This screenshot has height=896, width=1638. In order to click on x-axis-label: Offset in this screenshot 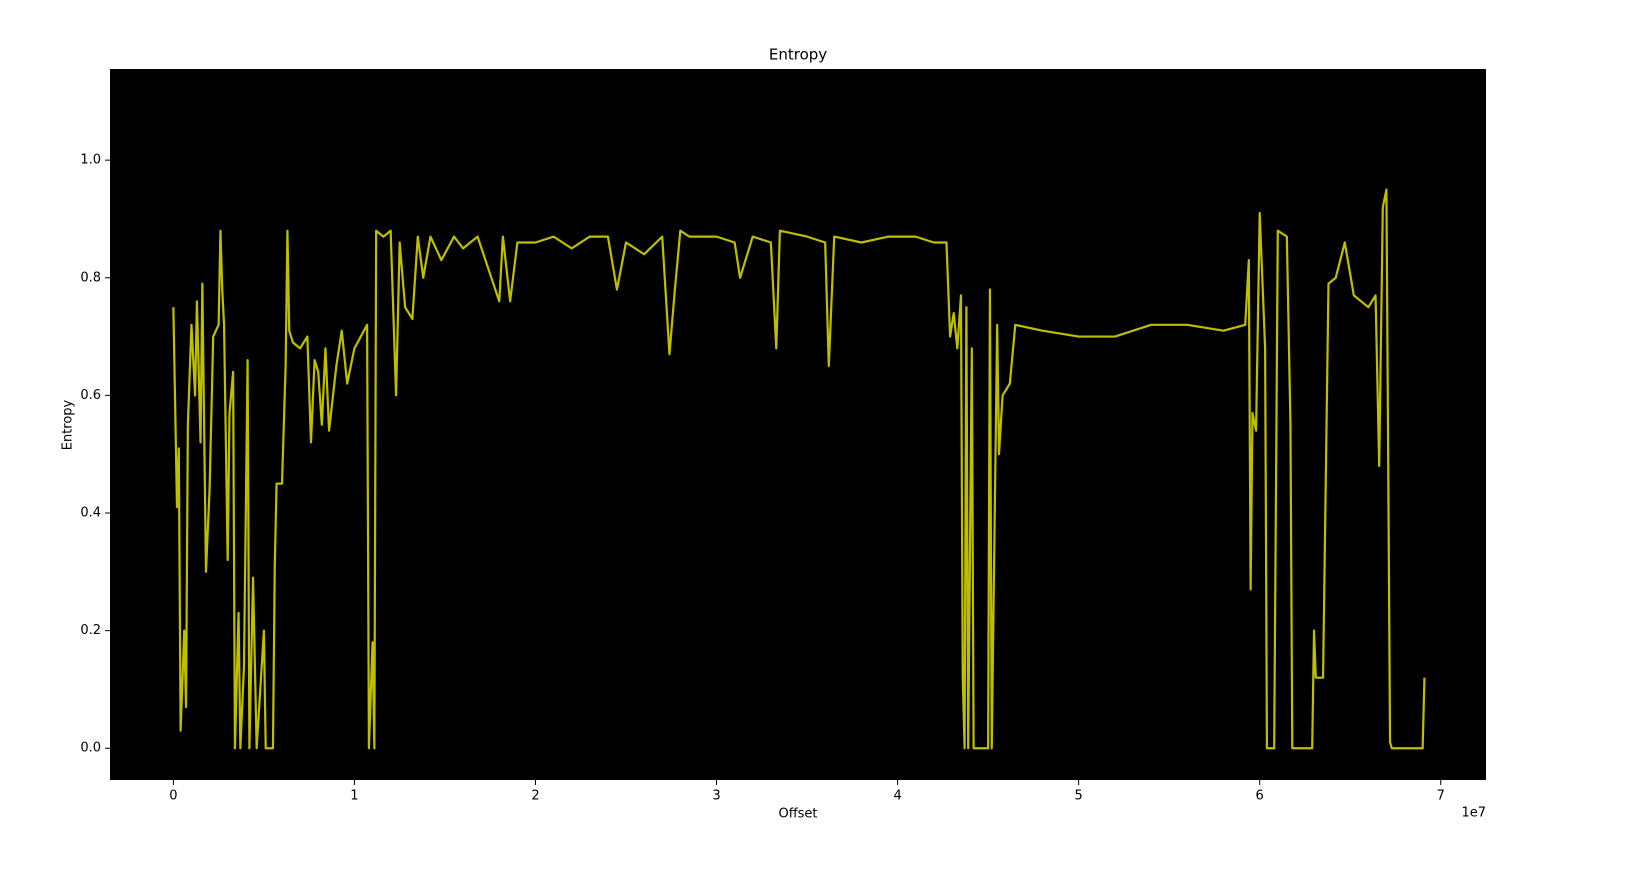, I will do `click(797, 814)`.